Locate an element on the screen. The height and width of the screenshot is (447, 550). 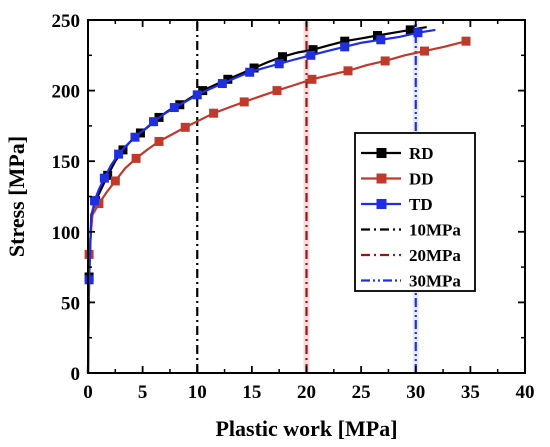
y-tick-label: 50 is located at coordinates (70, 303).